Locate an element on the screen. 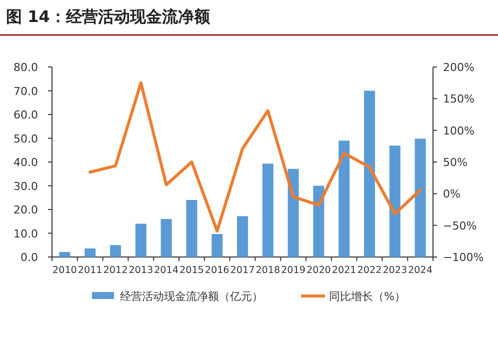 This screenshot has height=362, width=498. y-tick-label: 30.0 is located at coordinates (26, 186).